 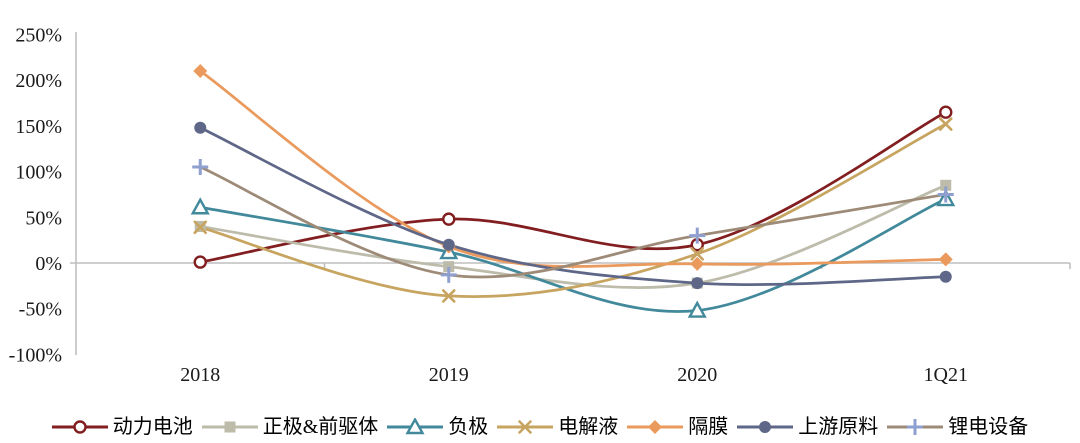 What do you see at coordinates (200, 375) in the screenshot?
I see `x-axis-tick-label: 2018` at bounding box center [200, 375].